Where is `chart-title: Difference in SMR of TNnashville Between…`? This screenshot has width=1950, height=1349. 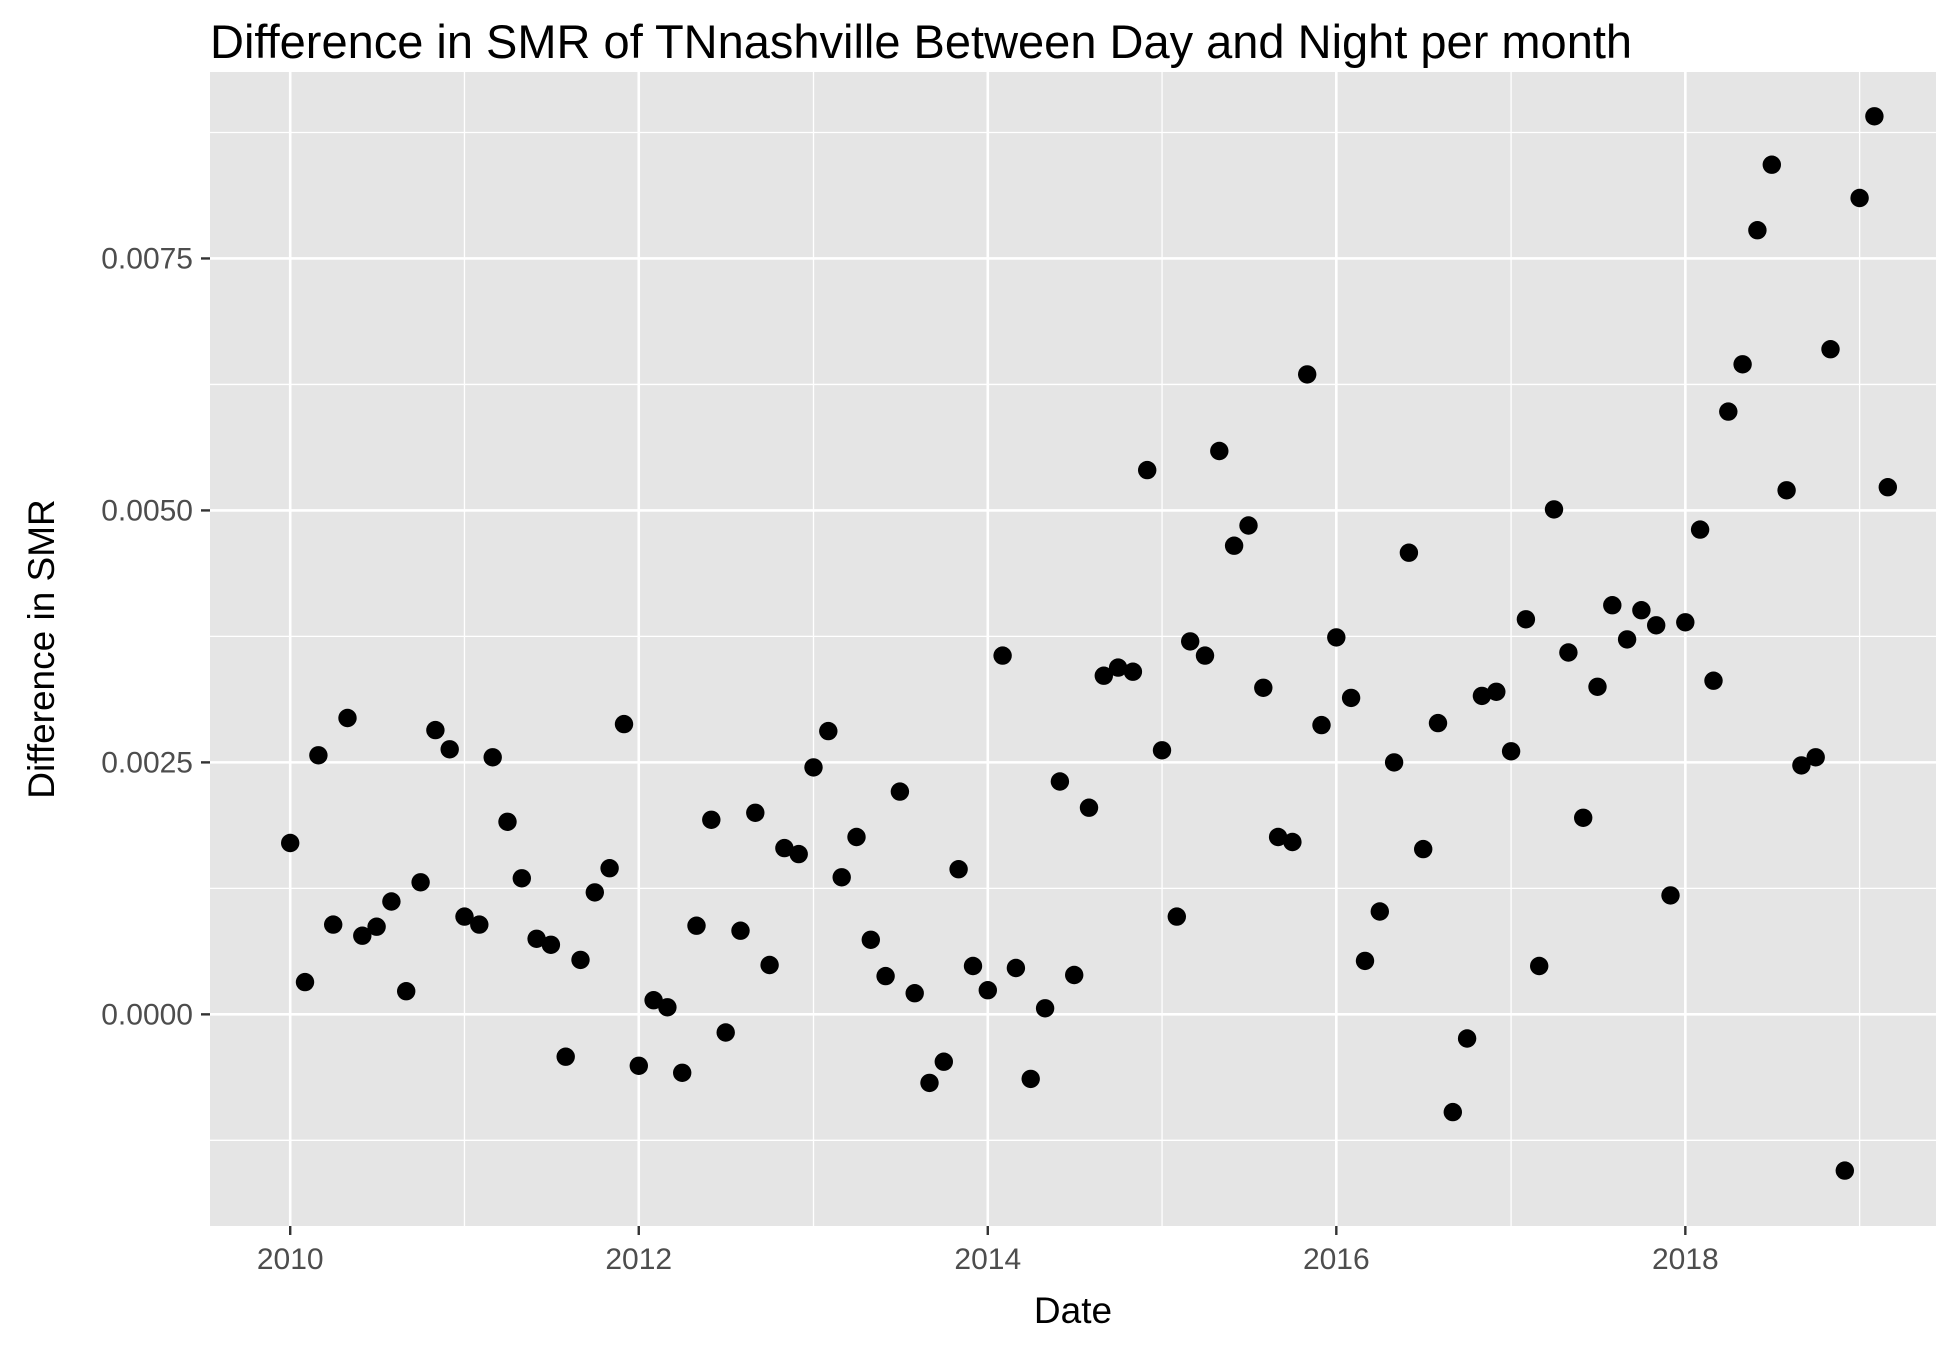 chart-title: Difference in SMR of TNnashville Between… is located at coordinates (921, 41).